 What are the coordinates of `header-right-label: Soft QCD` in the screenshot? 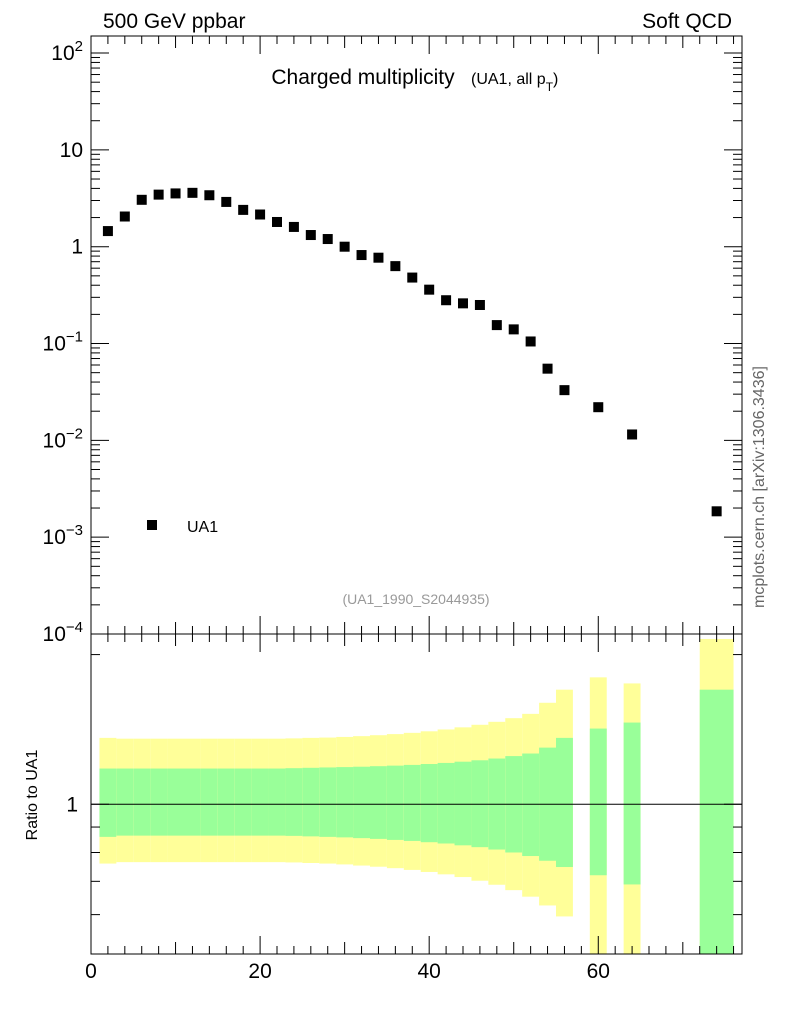 It's located at (687, 21).